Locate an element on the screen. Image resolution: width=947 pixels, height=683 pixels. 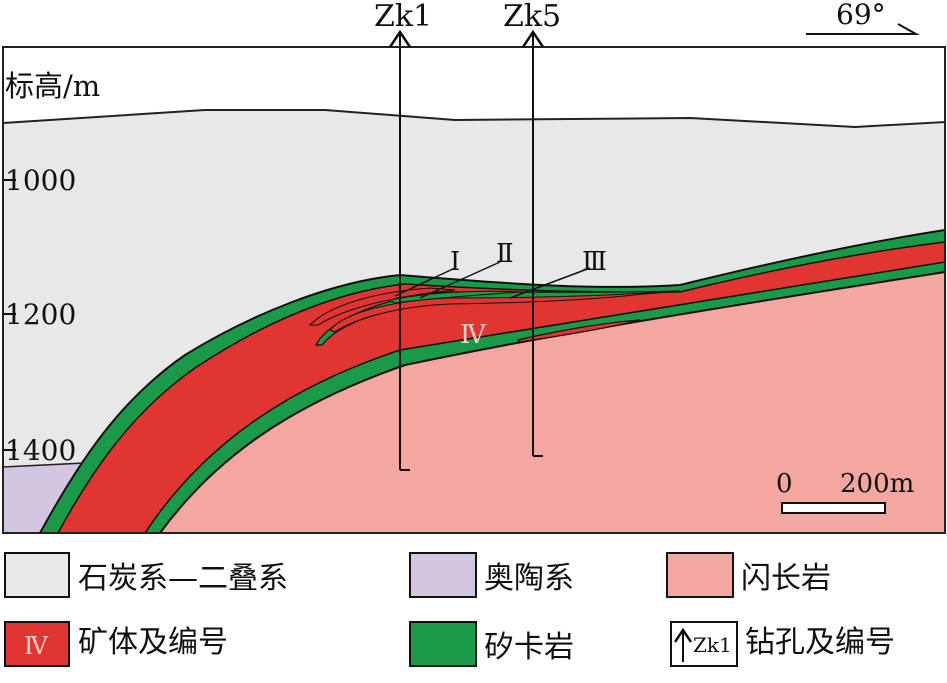
drillhole-zk1-arrow-icon is located at coordinates (400, 38).